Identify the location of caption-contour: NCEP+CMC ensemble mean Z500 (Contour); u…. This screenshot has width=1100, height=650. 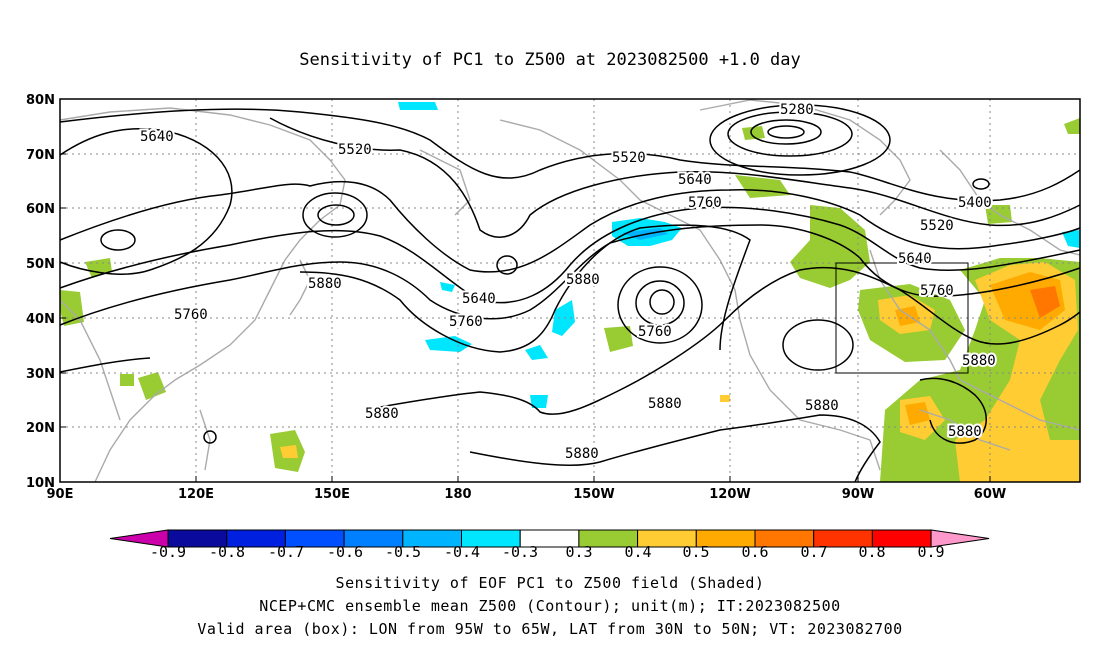
(550, 606).